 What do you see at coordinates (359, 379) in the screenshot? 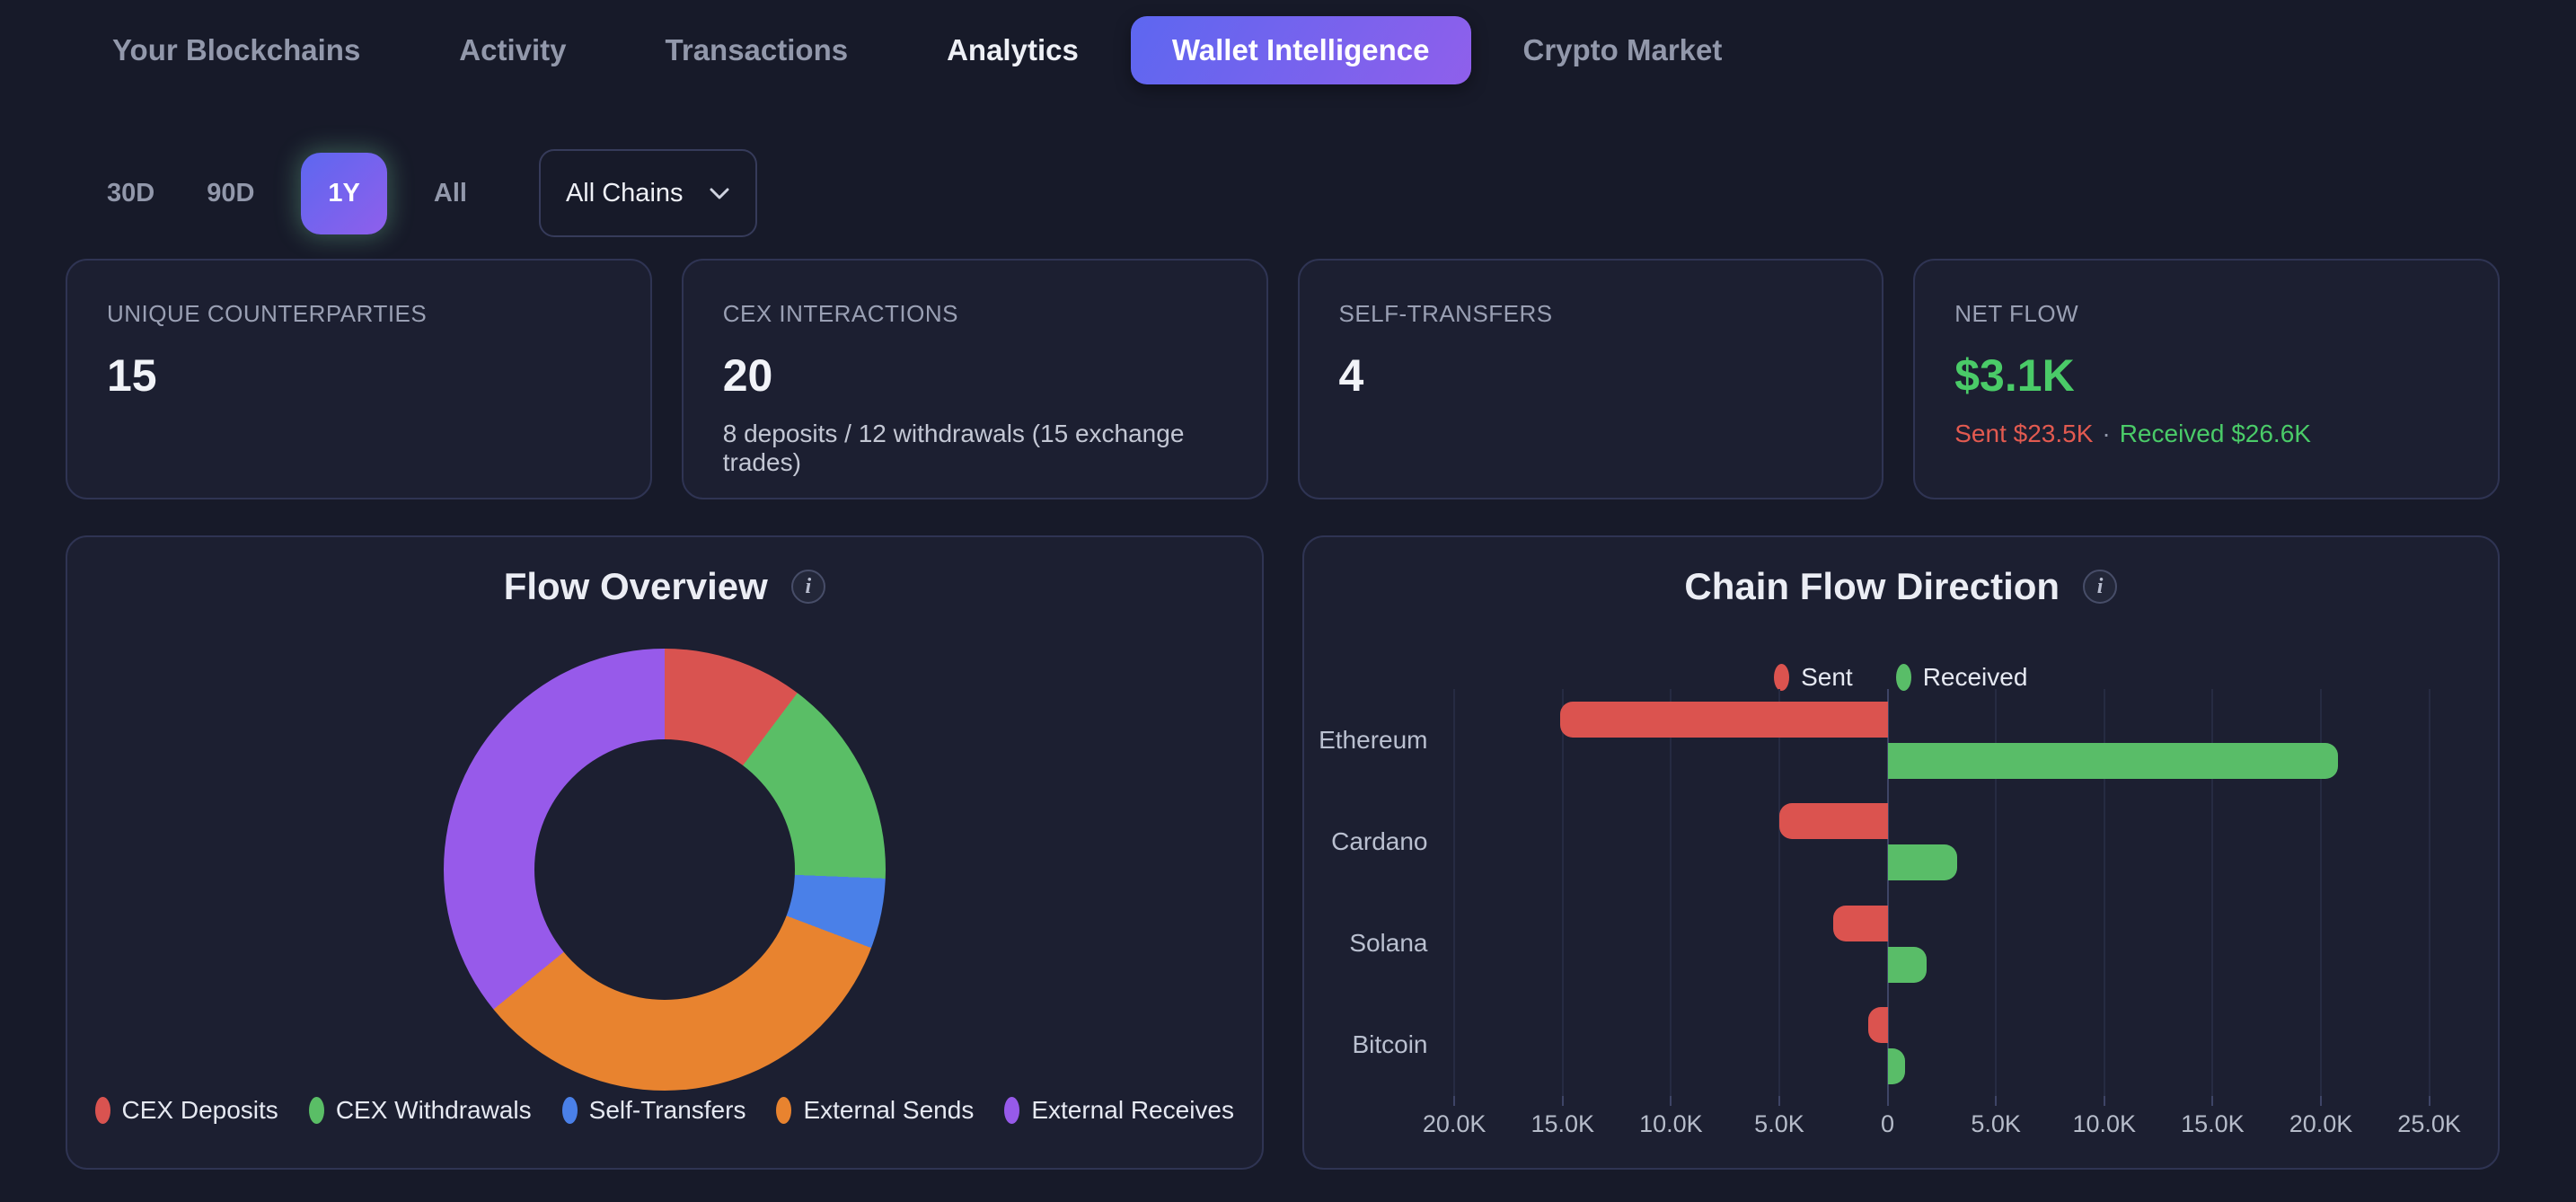
I see `stat-card-unique-counterparties: UNIQUE COUNTERPARTIES 15` at bounding box center [359, 379].